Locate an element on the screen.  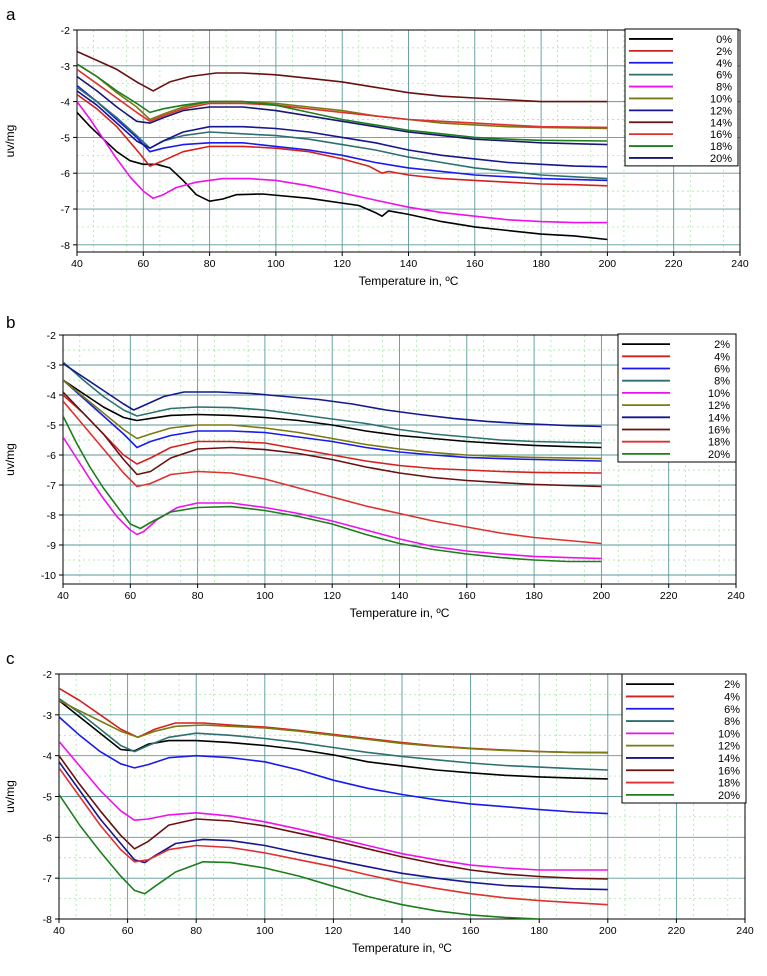
legend-label: 10% is located at coordinates (719, 394).